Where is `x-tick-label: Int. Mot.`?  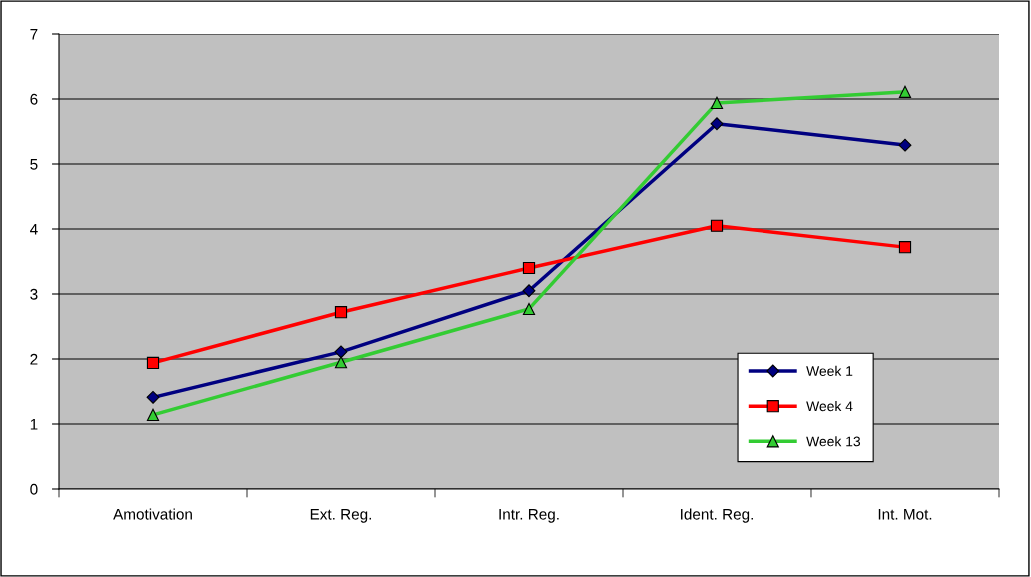
x-tick-label: Int. Mot. is located at coordinates (905, 514).